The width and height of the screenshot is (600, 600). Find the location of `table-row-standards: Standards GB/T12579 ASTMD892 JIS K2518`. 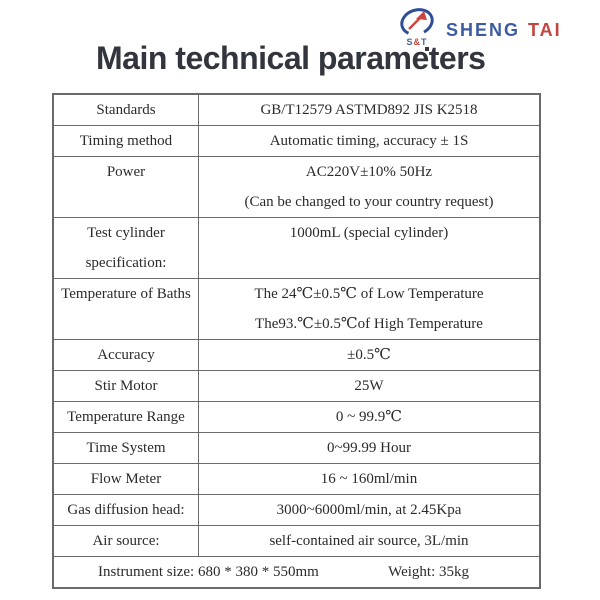

table-row-standards: Standards GB/T12579 ASTMD892 JIS K2518 is located at coordinates (296, 110).